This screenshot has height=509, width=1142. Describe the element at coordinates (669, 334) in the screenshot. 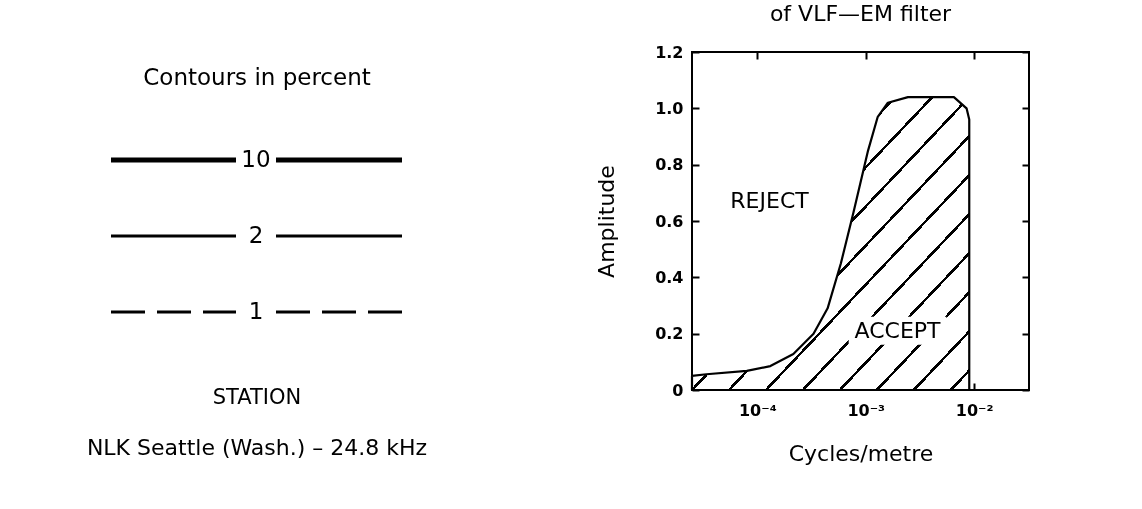

I see `y-tick-label: 0.2` at that location.